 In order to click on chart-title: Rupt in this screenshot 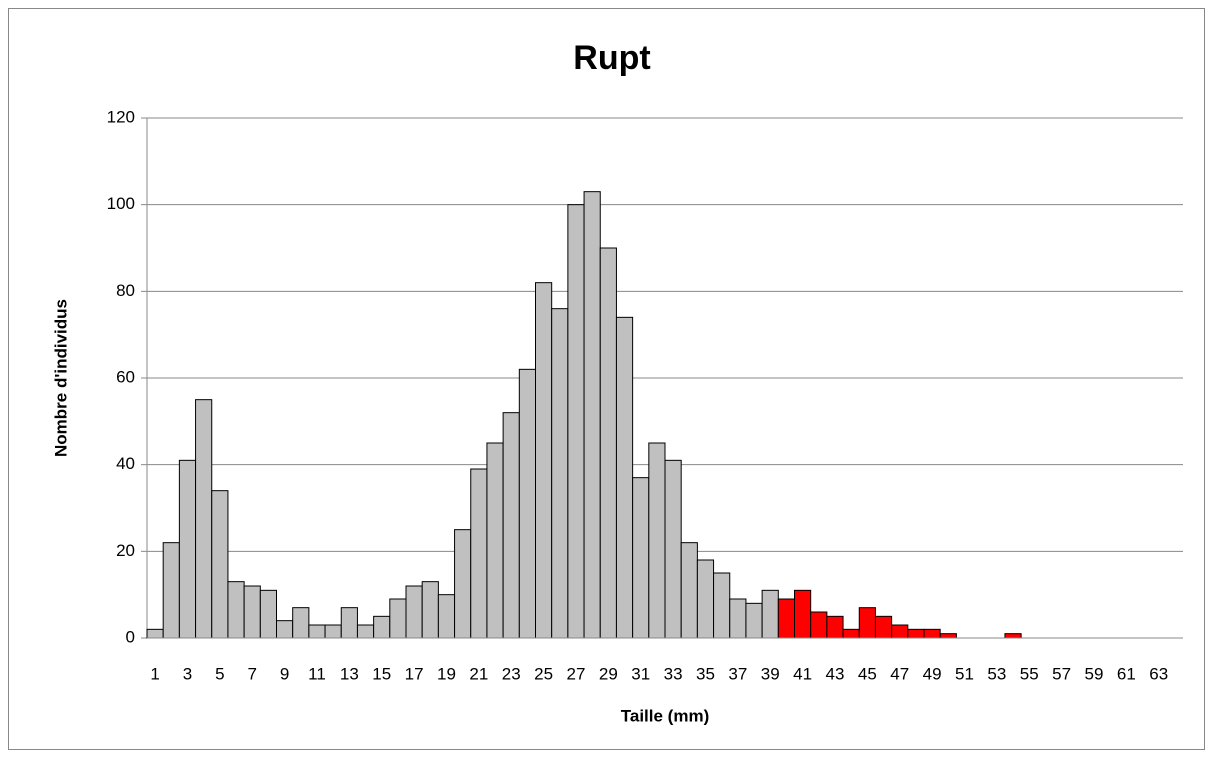, I will do `click(611, 58)`.